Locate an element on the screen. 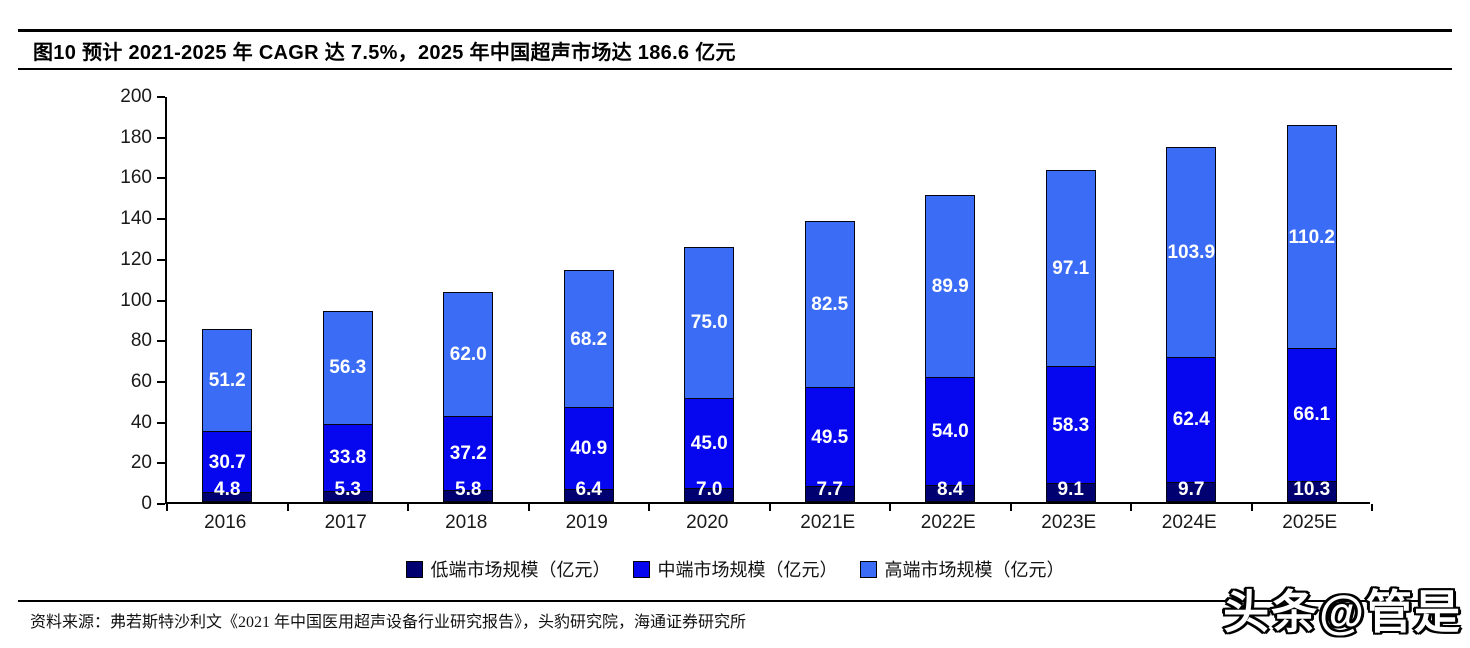  bar-value-label: 8.4 is located at coordinates (950, 489).